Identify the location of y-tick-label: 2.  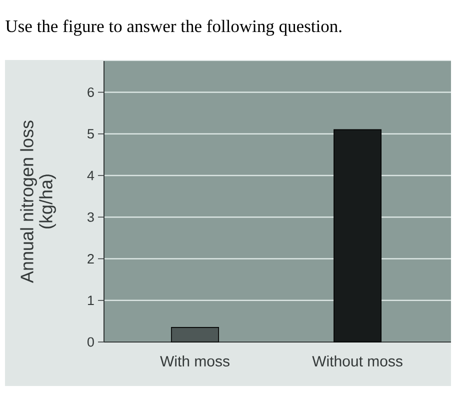
(91, 259).